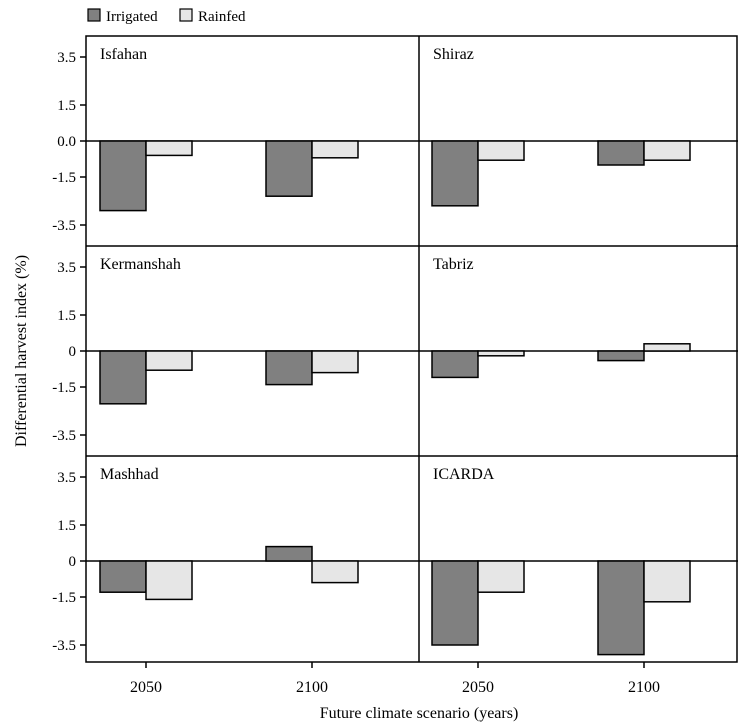 The image size is (738, 724). Describe the element at coordinates (166, 16) in the screenshot. I see `legend: Irrigated Rainfed` at that location.